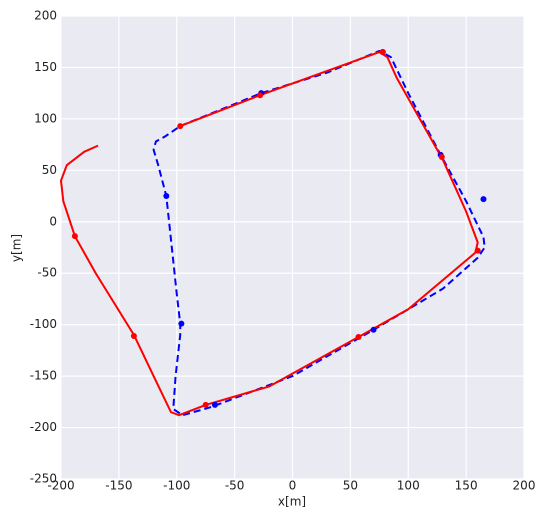  I want to click on x-tick-label: -50, so click(235, 486).